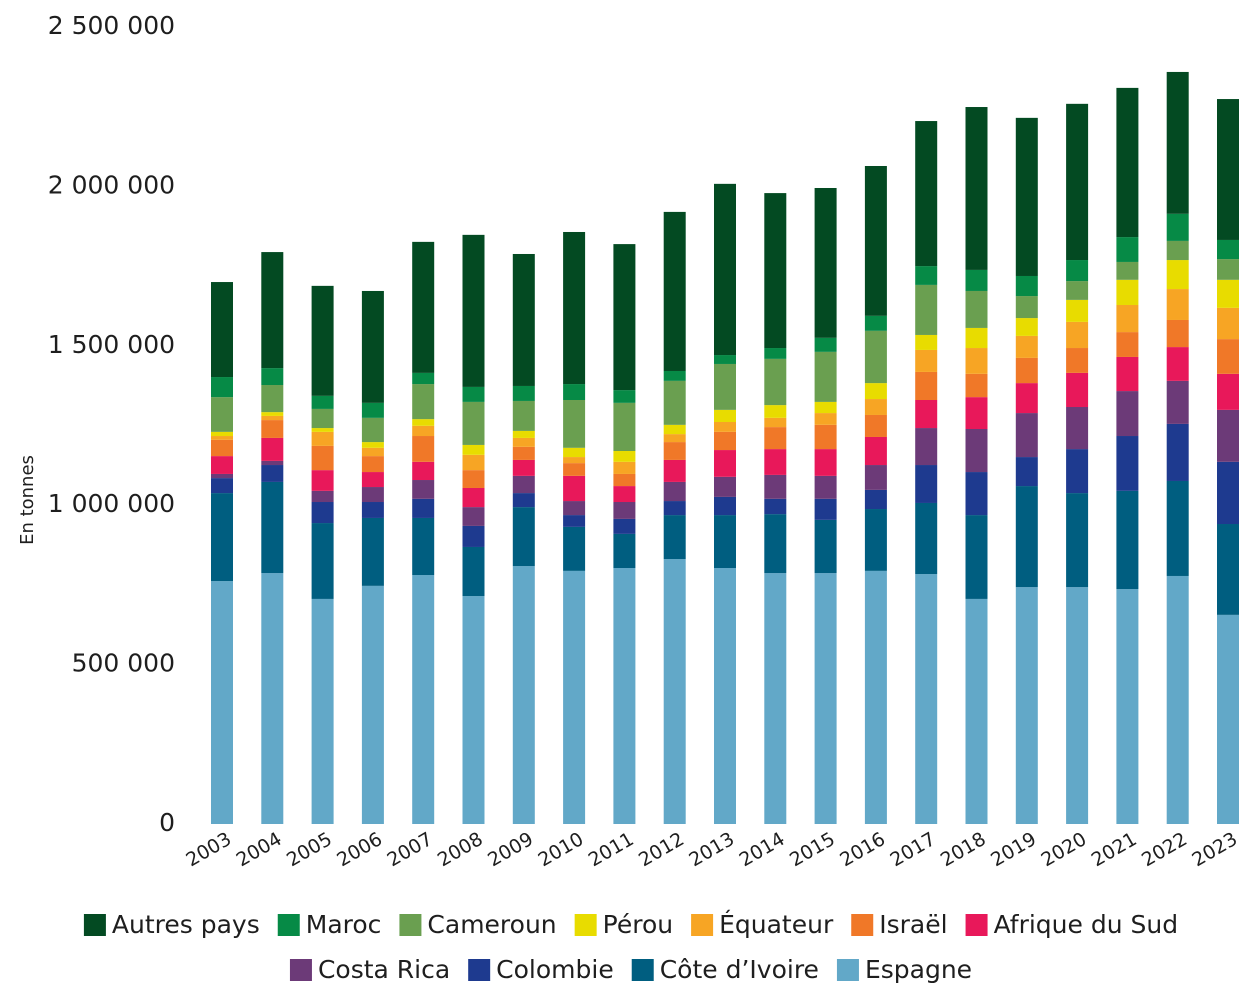 Image resolution: width=1242 pixels, height=985 pixels. I want to click on x-tick-label: 2016, so click(862, 849).